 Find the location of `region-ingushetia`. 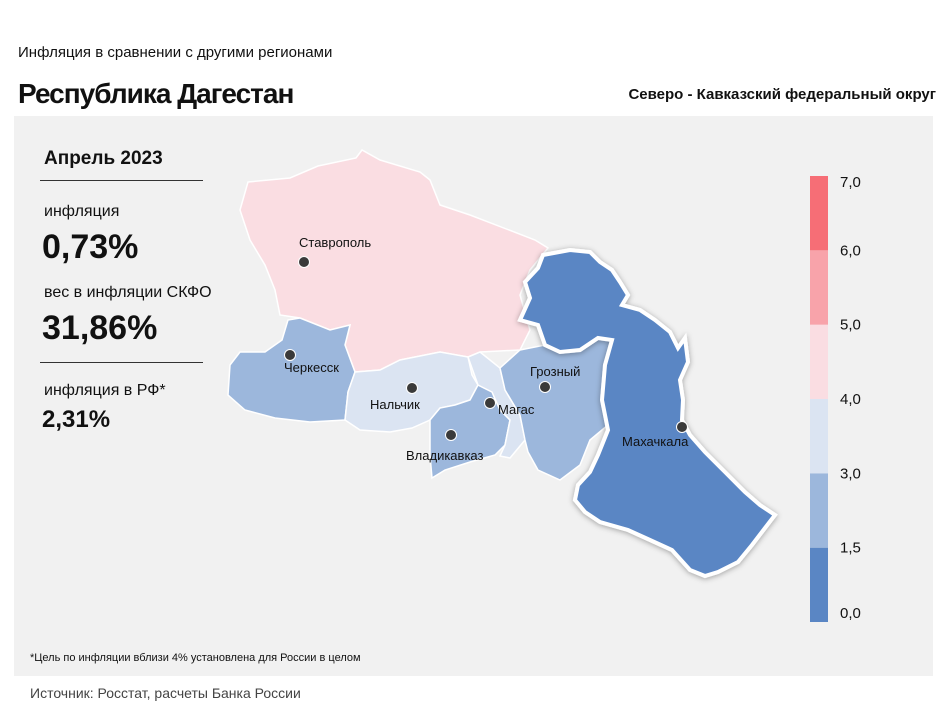

region-ingushetia is located at coordinates (496, 405).